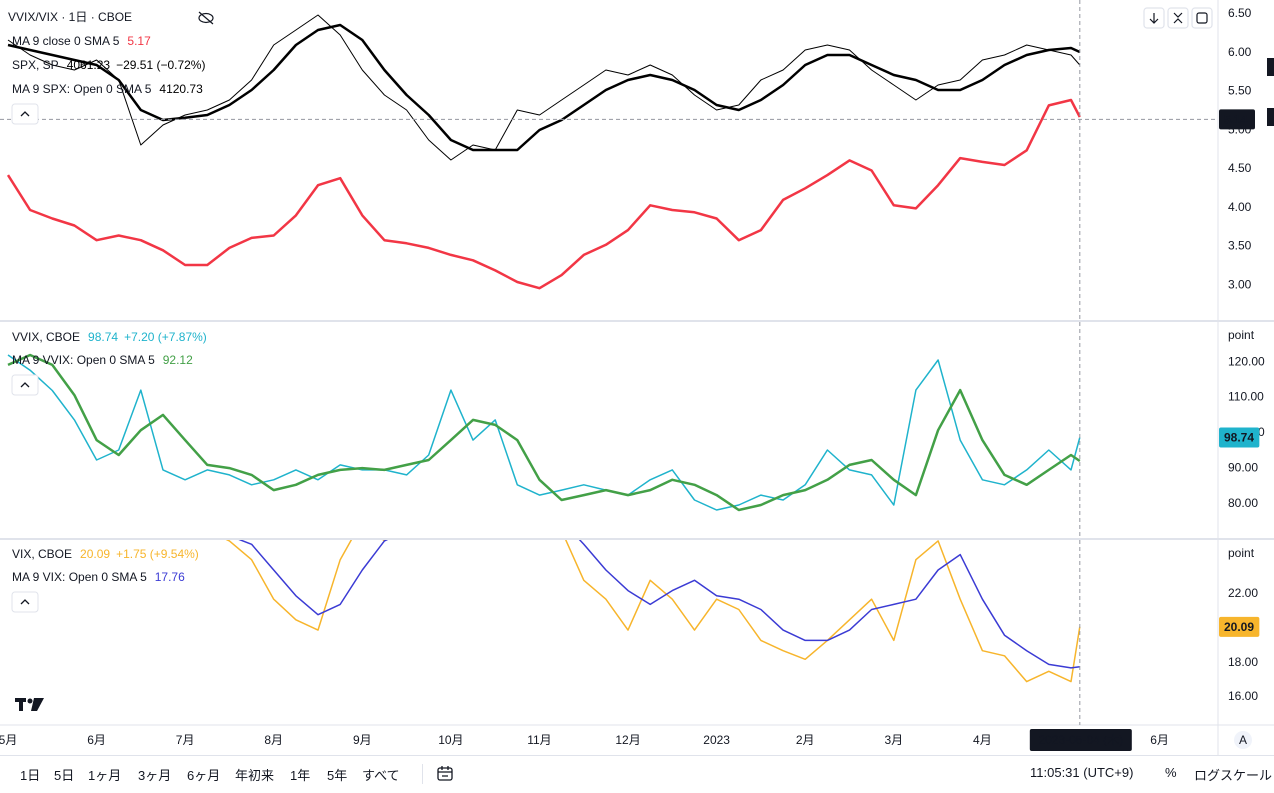 This screenshot has height=793, width=1274. What do you see at coordinates (83, 360) in the screenshot?
I see `legend-name: MA 9 VVIX: Open 0 SMA 5` at bounding box center [83, 360].